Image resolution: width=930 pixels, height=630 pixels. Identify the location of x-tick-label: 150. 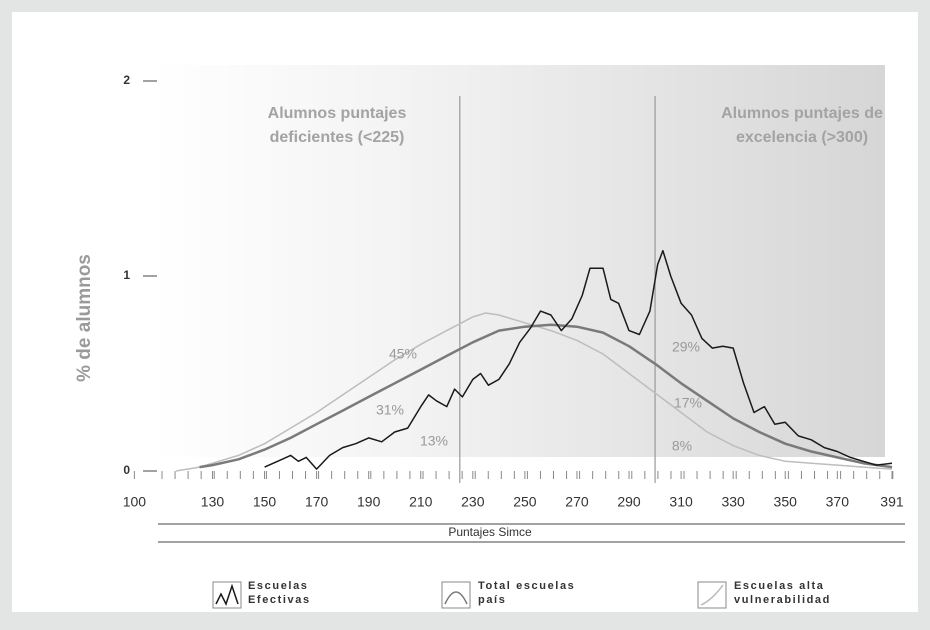
(265, 502).